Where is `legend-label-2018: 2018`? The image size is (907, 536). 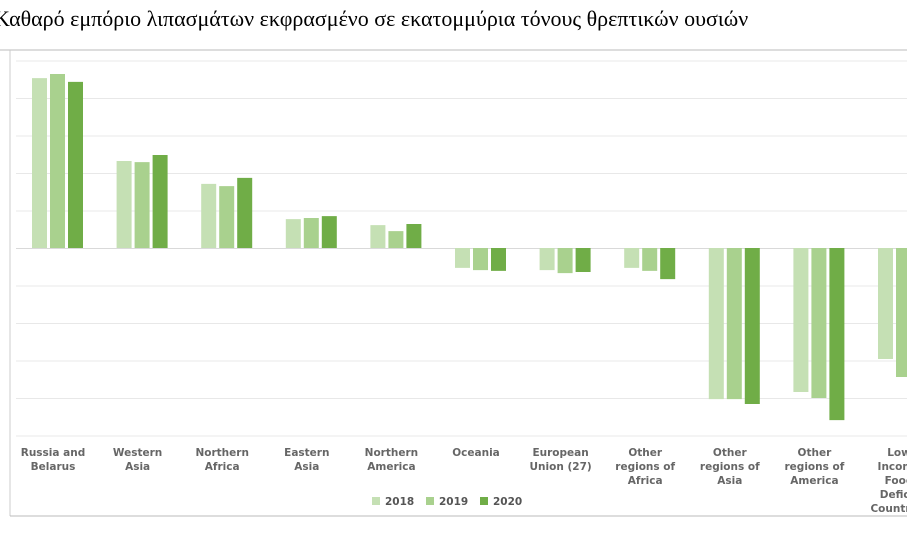
legend-label-2018: 2018 is located at coordinates (399, 502).